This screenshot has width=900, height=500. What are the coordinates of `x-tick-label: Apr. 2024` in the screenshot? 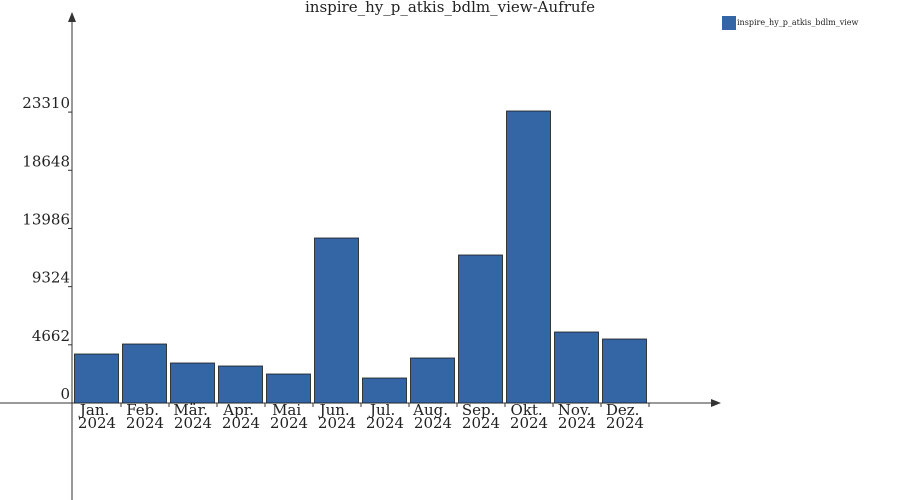 It's located at (241, 416).